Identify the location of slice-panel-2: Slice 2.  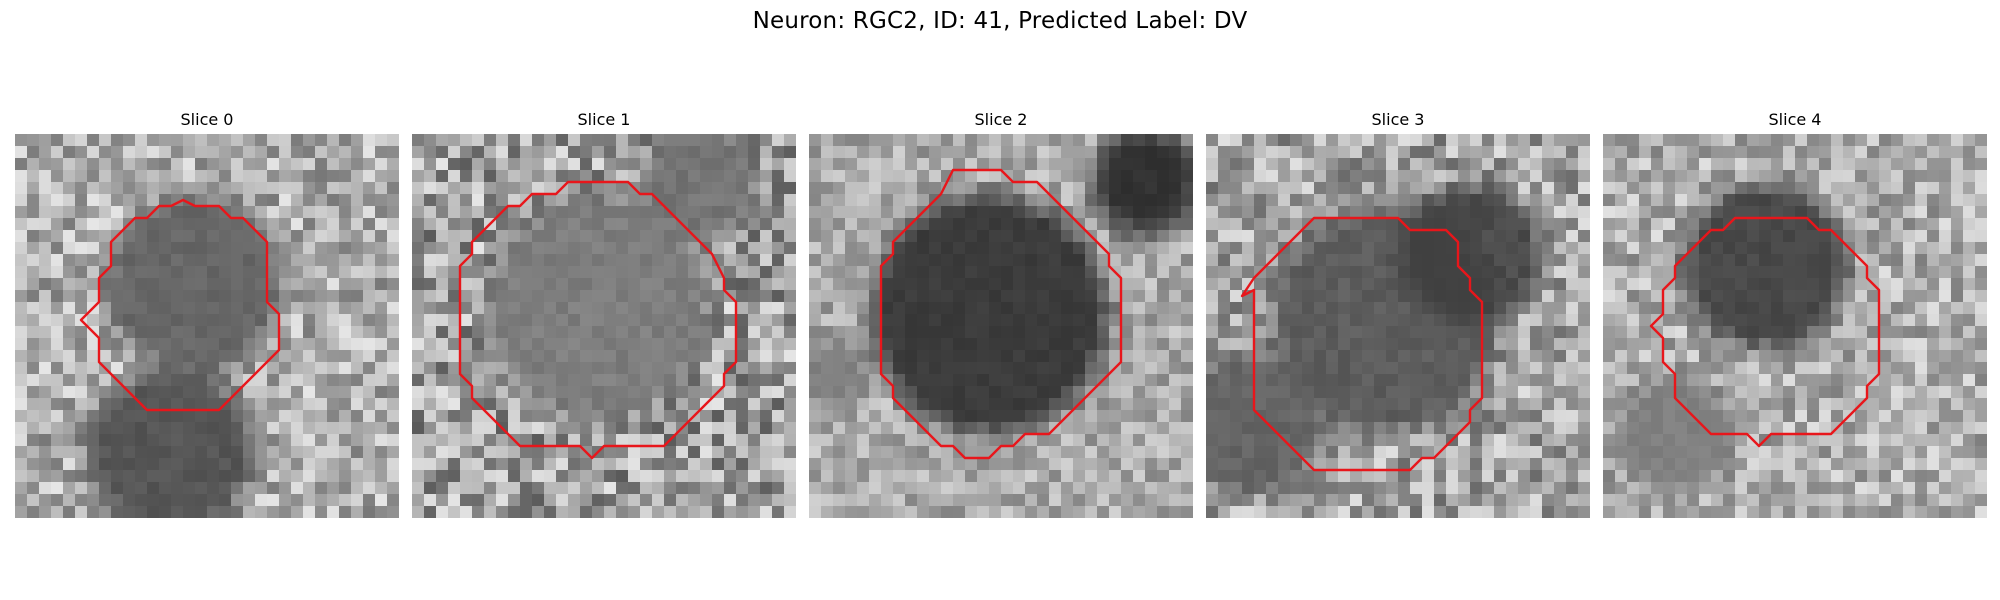
(1001, 314).